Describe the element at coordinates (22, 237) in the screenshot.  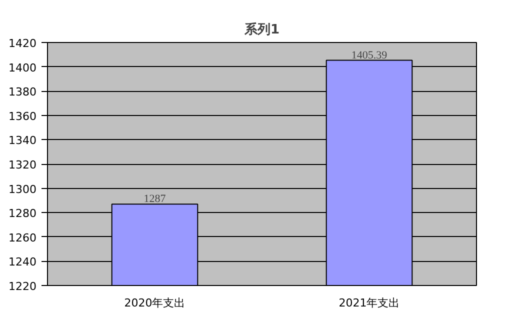
I see `y-tick-label: 1260` at that location.